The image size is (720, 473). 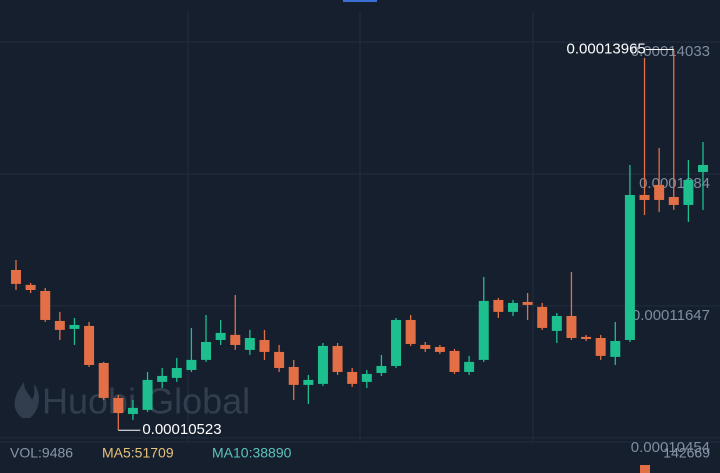 I want to click on max-label: 0.00013965, so click(x=606, y=49).